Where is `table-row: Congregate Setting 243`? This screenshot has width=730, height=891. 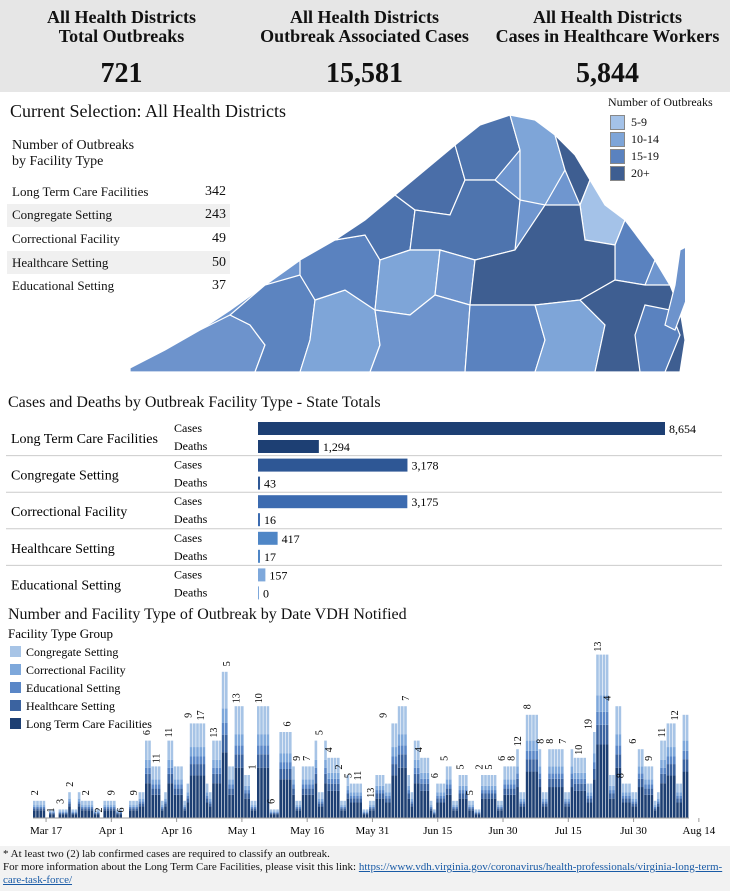 table-row: Congregate Setting 243 is located at coordinates (118, 215).